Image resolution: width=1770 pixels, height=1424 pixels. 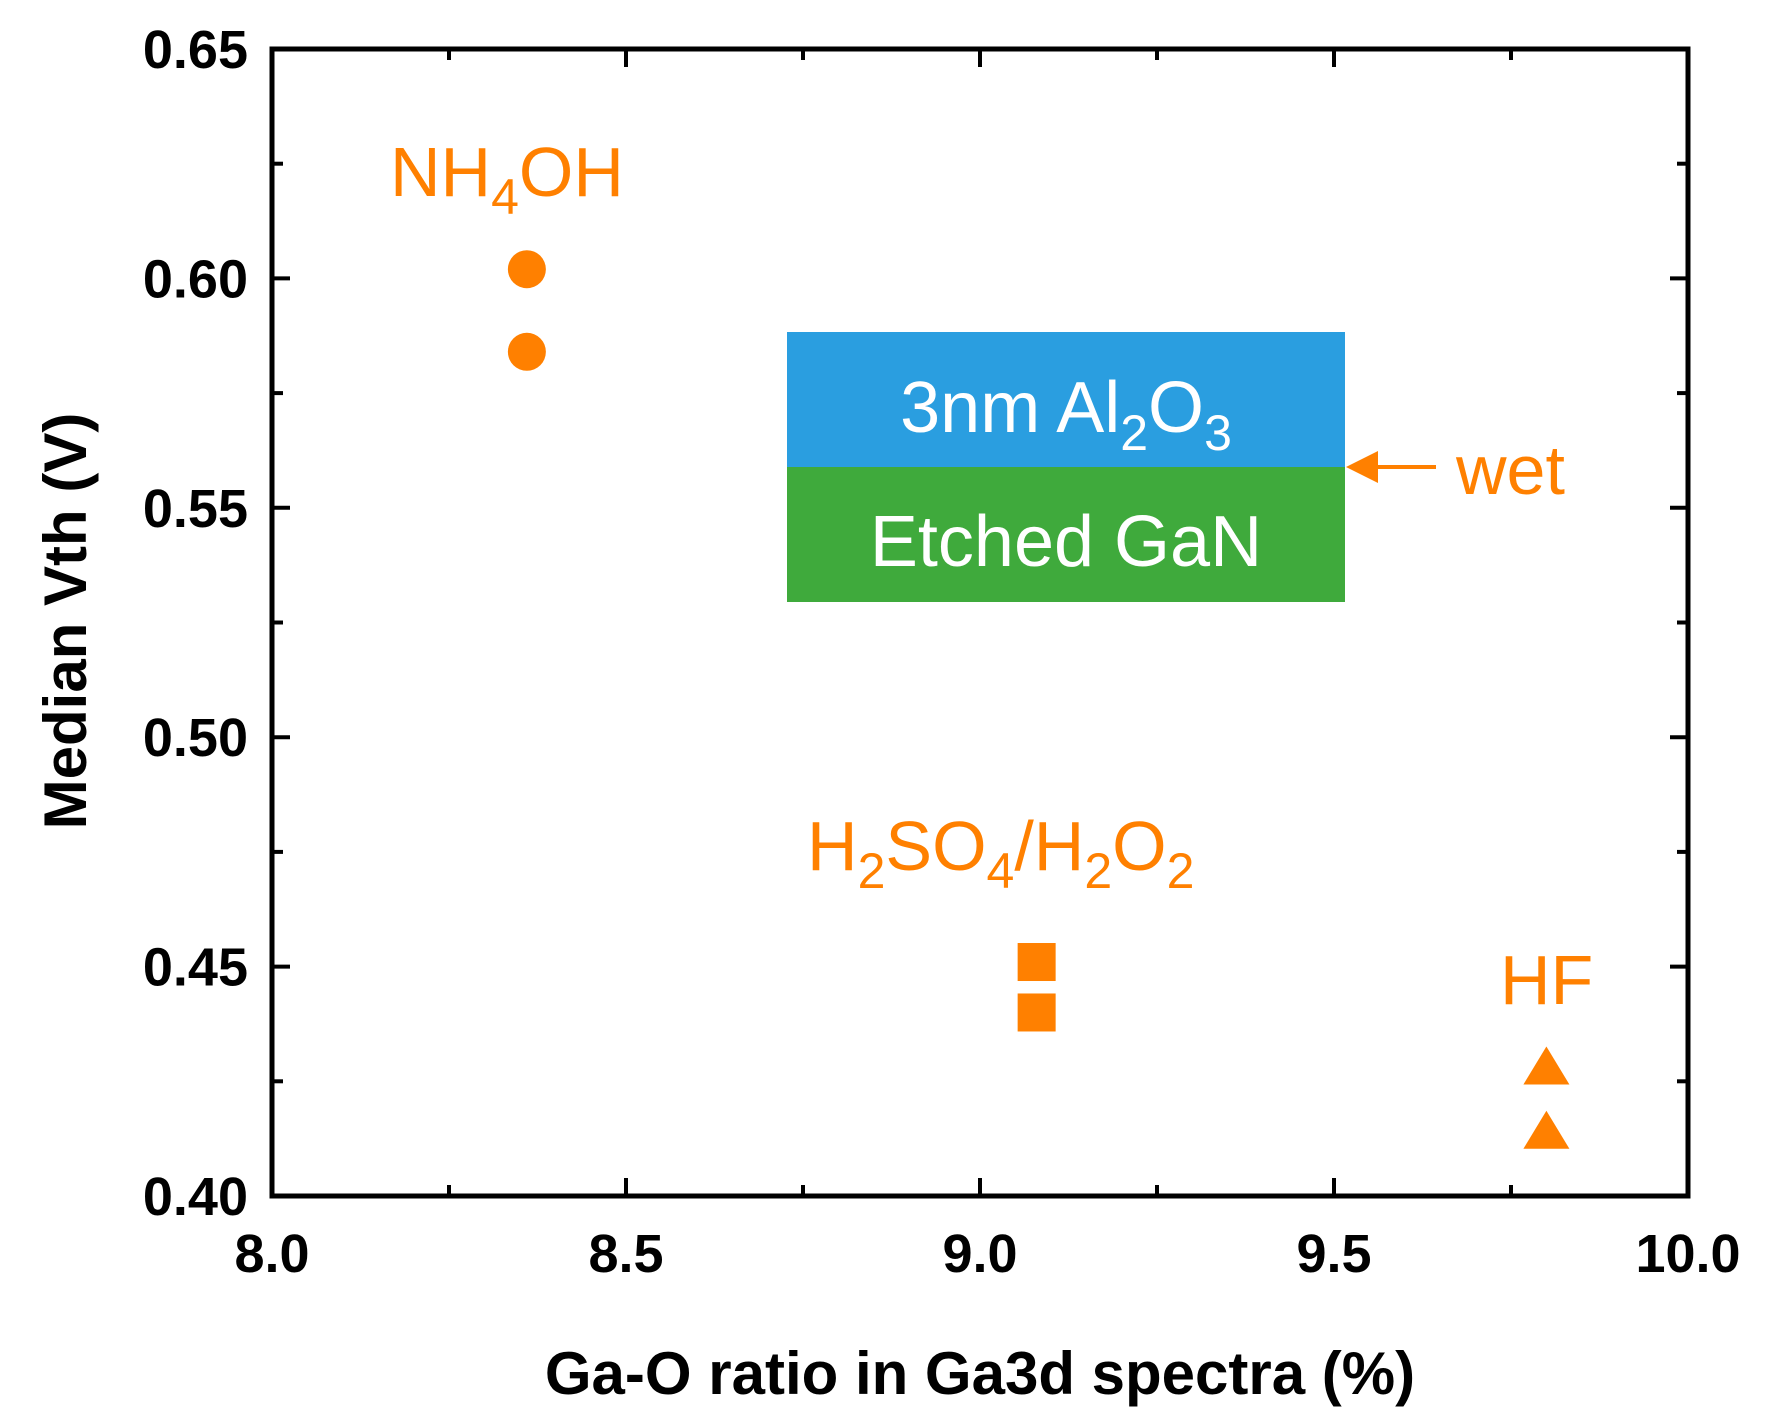 I want to click on wet-arrow-head, so click(x=1362, y=467).